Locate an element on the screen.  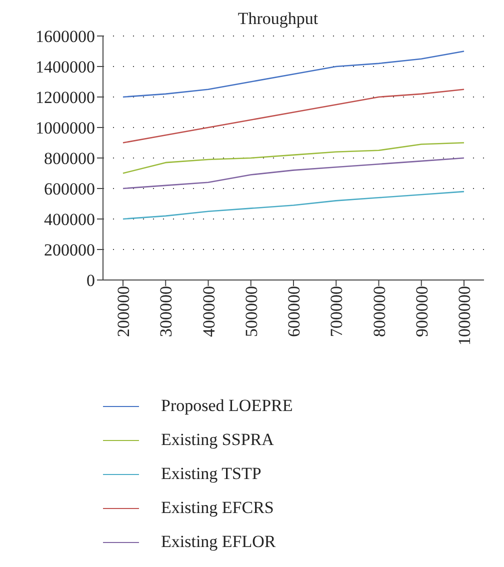
x-tick-label: 700000 is located at coordinates (336, 311).